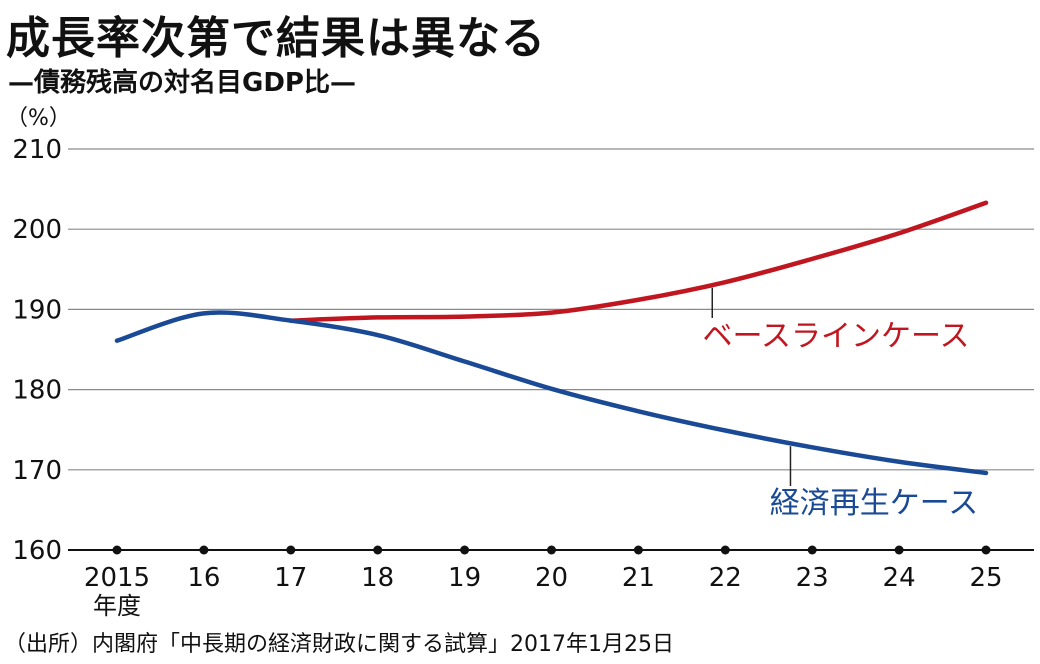  I want to click on y-tick-label-190: 190, so click(37, 310).